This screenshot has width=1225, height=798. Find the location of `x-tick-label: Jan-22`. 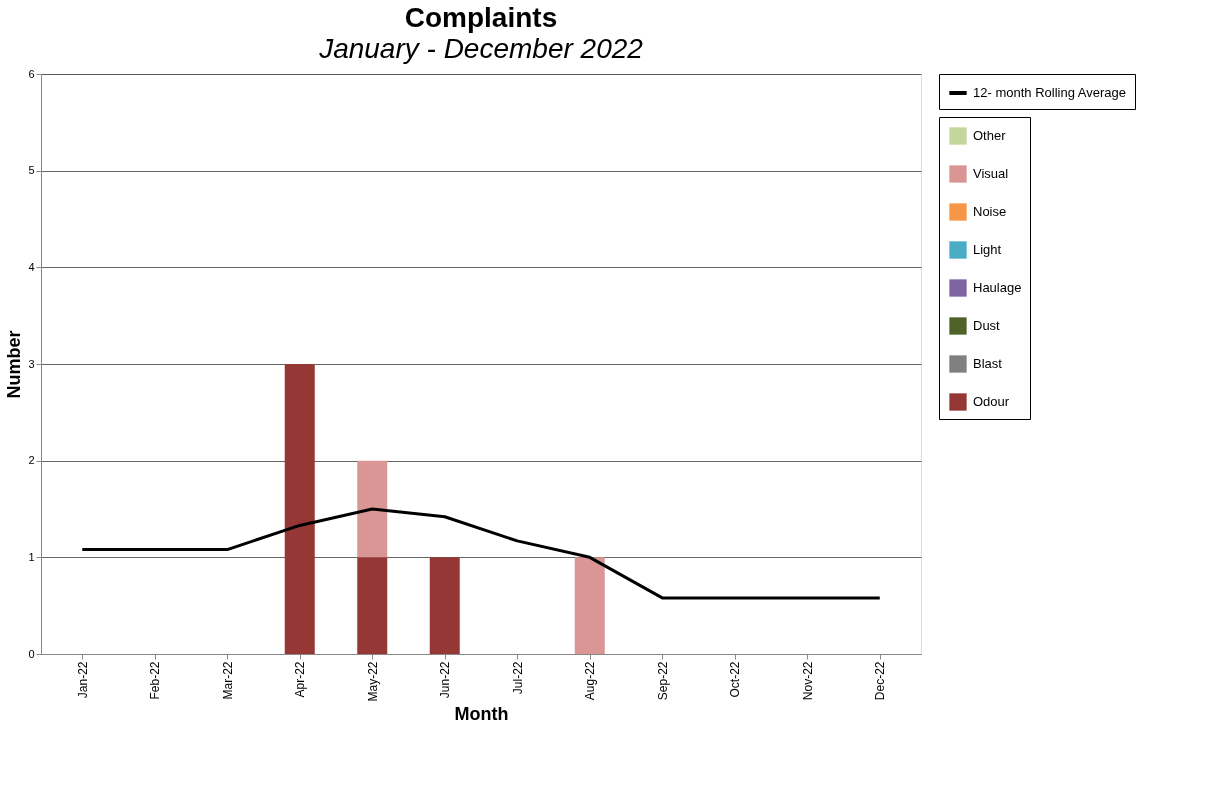

x-tick-label: Jan-22 is located at coordinates (82, 680).